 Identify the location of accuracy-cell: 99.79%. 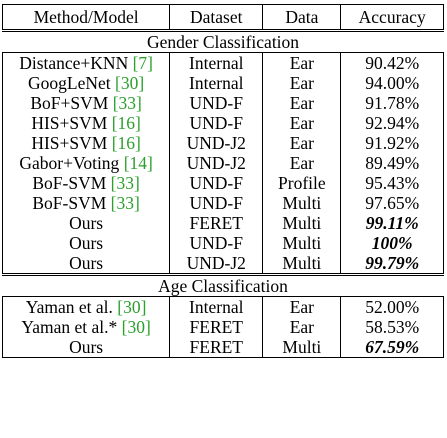
(392, 264).